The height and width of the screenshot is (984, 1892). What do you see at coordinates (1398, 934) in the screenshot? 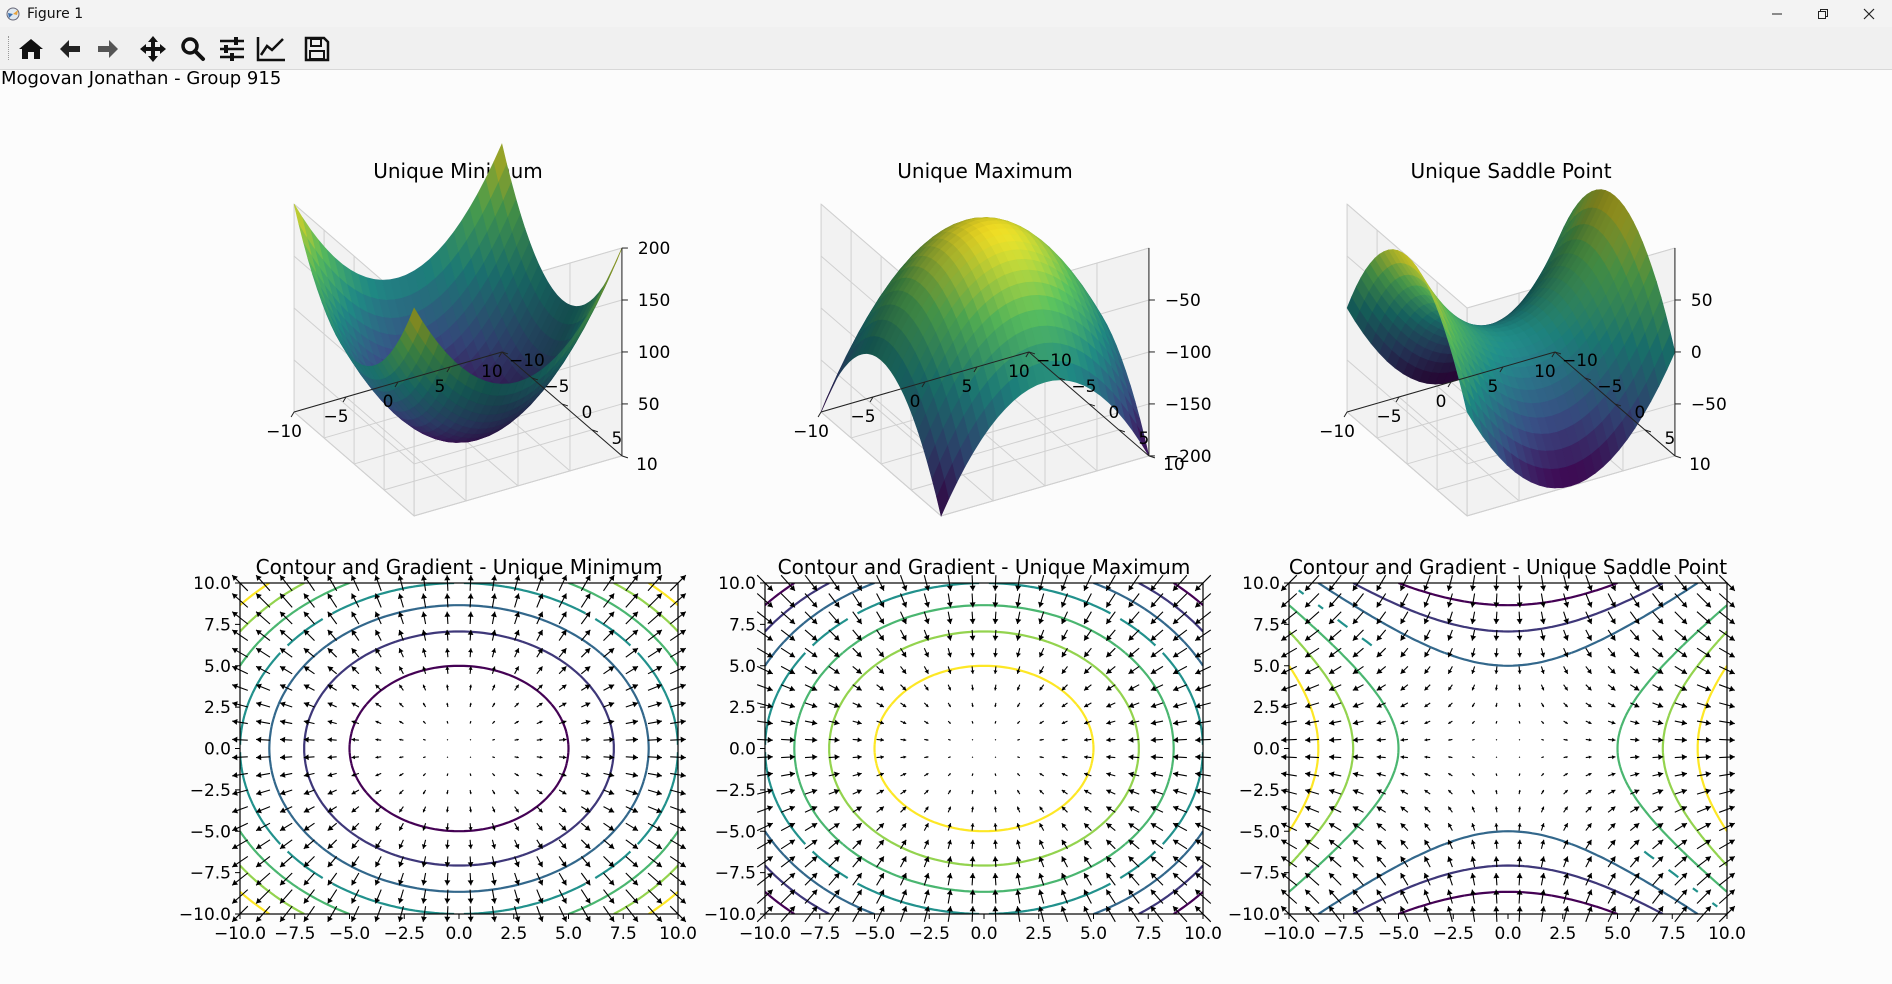
I see `x-tick-label: −5.0` at bounding box center [1398, 934].